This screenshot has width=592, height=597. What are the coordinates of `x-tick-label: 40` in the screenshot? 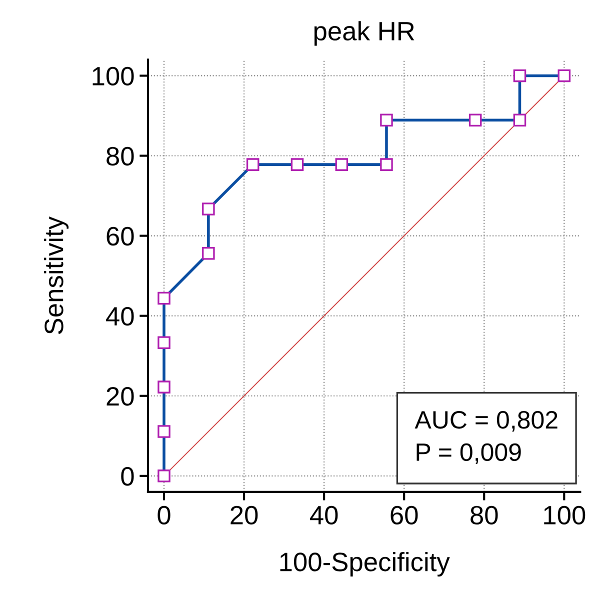 It's located at (324, 515).